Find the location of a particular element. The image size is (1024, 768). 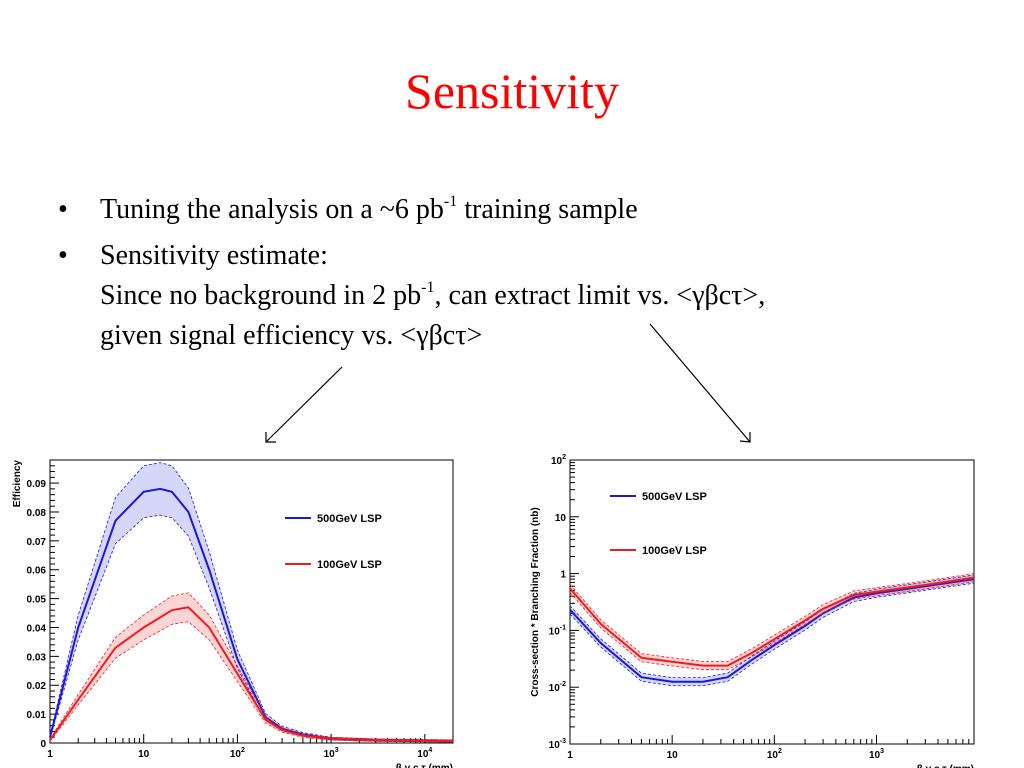

y-tick-label: 0.06 is located at coordinates (37, 571).